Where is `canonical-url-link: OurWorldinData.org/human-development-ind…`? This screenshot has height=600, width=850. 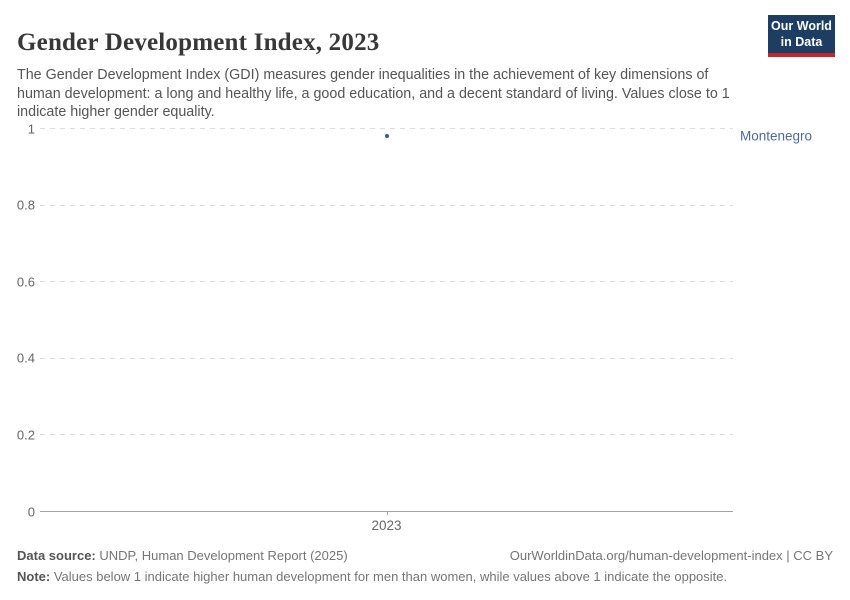
canonical-url-link: OurWorldinData.org/human-development-ind… is located at coordinates (671, 555).